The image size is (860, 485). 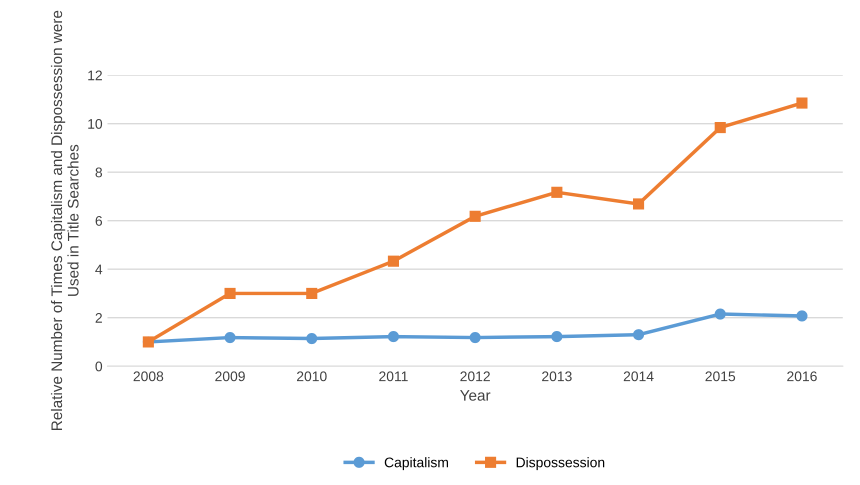 What do you see at coordinates (98, 367) in the screenshot?
I see `y-tick-label: 0` at bounding box center [98, 367].